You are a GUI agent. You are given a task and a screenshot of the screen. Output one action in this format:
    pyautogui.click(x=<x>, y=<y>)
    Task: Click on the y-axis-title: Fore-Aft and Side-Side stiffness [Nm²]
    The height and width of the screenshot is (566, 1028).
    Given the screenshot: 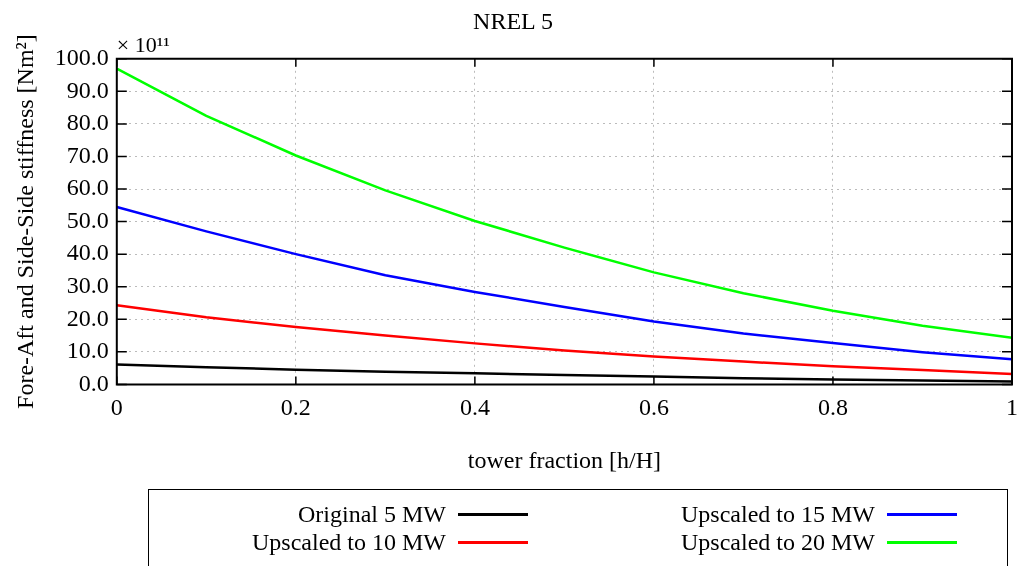 What is the action you would take?
    pyautogui.click(x=24, y=221)
    